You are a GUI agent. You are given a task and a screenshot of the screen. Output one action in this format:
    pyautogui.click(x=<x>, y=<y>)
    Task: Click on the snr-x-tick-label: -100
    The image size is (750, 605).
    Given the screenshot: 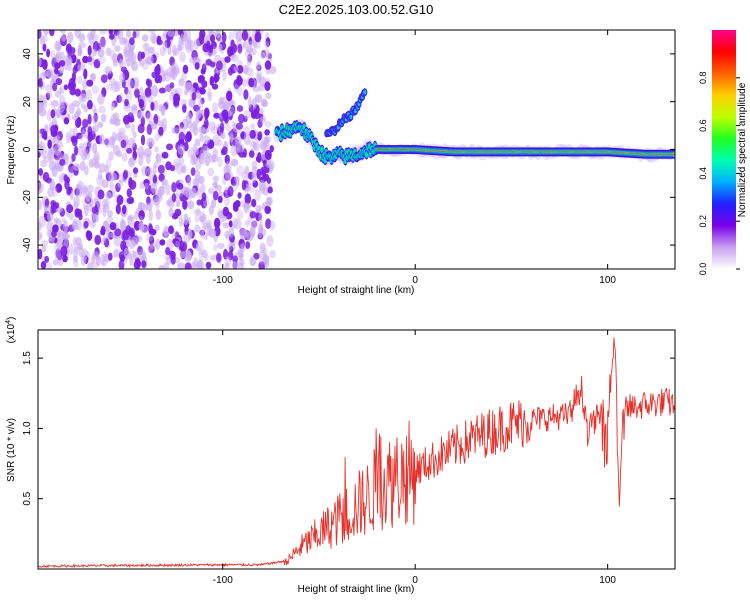 What is the action you would take?
    pyautogui.click(x=223, y=580)
    